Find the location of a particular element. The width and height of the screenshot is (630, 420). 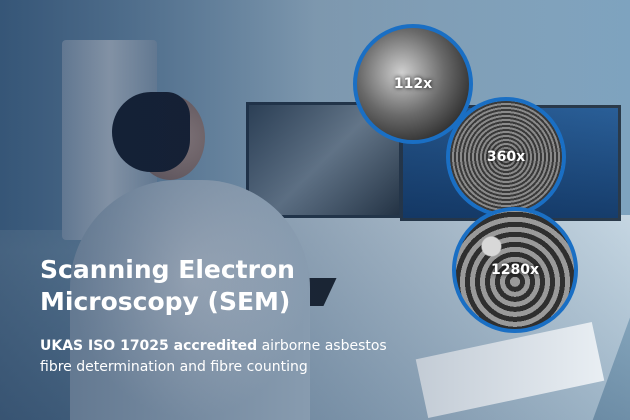

sem-image-1280x: 1280x is located at coordinates (515, 270).